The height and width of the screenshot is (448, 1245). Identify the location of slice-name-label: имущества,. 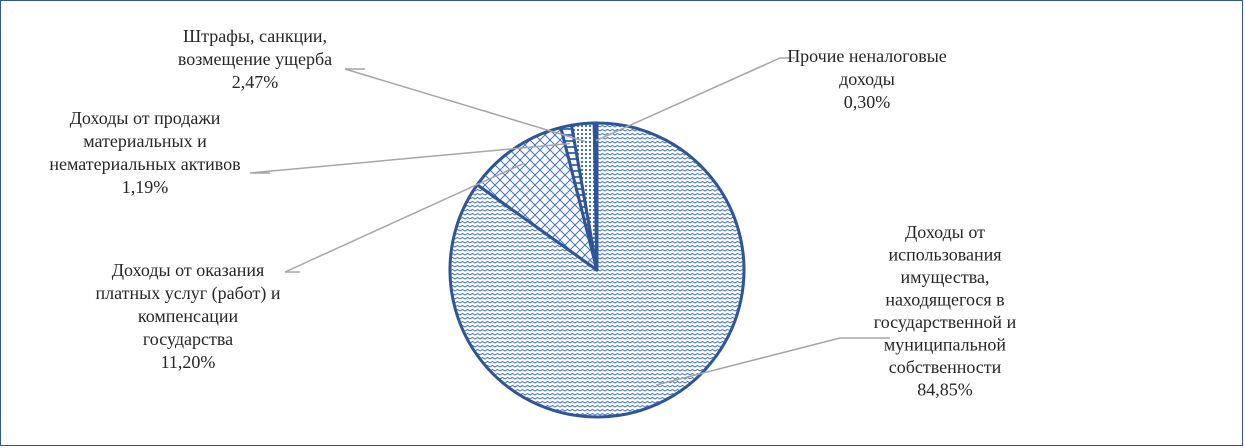
(945, 277).